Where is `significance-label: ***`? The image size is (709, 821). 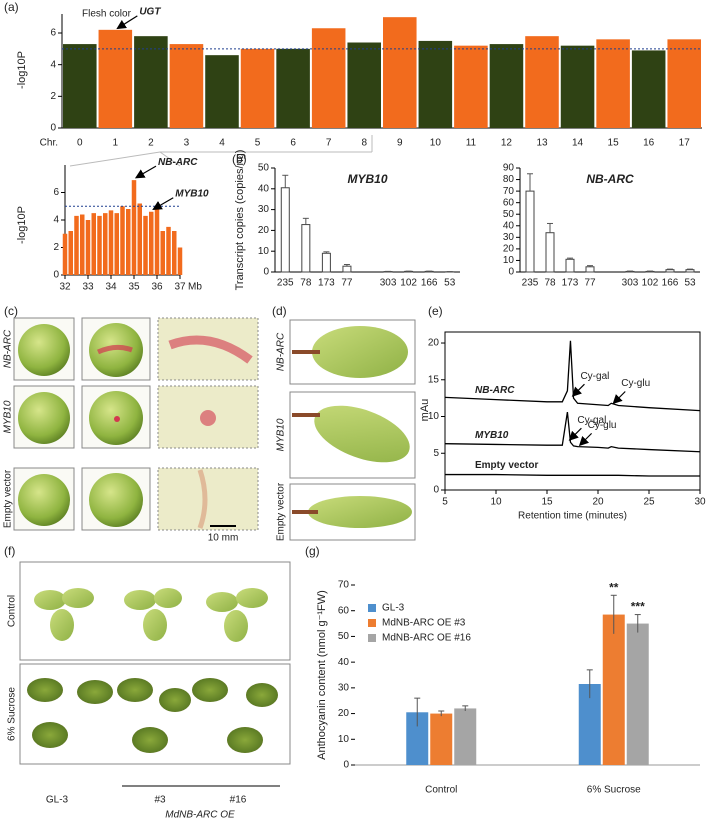
significance-label: *** is located at coordinates (638, 607).